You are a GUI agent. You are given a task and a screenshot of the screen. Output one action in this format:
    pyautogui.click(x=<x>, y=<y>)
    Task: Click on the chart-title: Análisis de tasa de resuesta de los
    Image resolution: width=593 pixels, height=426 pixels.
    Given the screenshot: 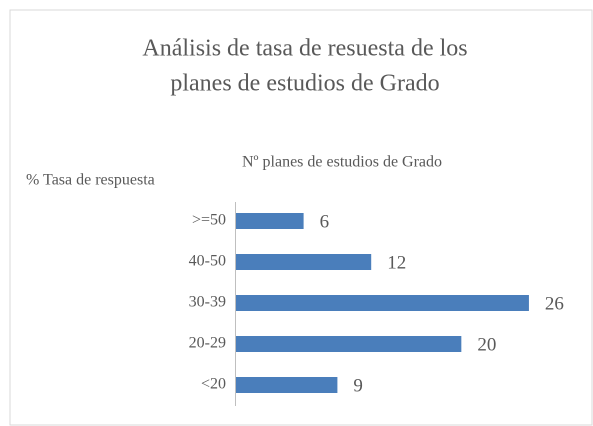 What is the action you would take?
    pyautogui.click(x=304, y=49)
    